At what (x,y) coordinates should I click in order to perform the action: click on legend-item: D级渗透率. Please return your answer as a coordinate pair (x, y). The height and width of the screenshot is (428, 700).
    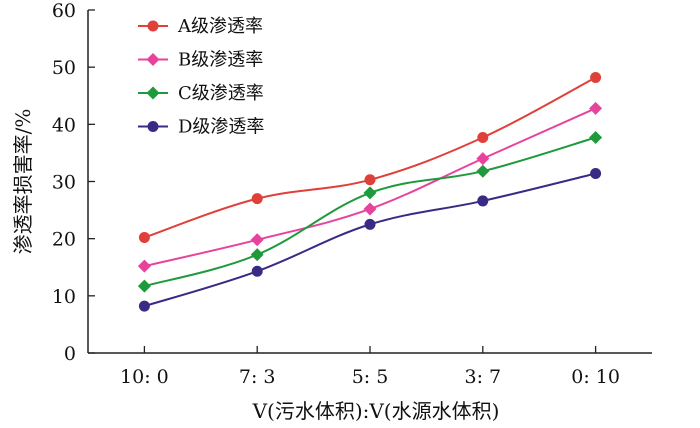
    Looking at the image, I should click on (201, 127).